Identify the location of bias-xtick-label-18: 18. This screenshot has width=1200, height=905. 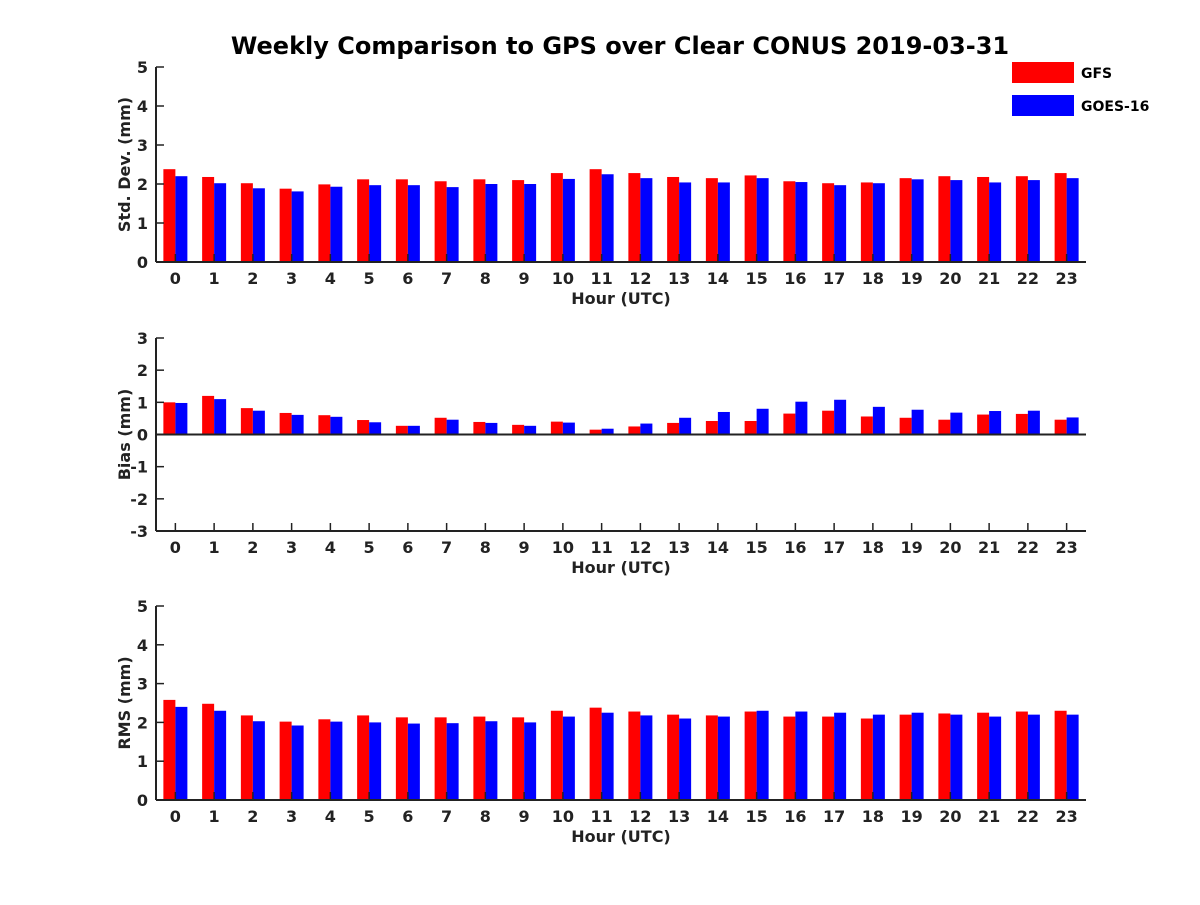
(873, 547).